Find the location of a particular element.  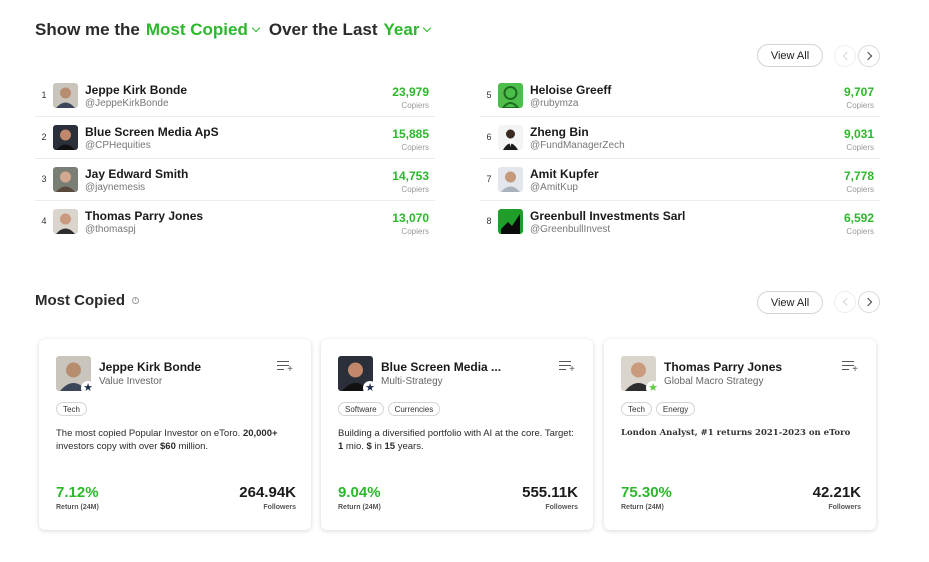

investor-name: Greenbull Investments Sarl is located at coordinates (608, 216).